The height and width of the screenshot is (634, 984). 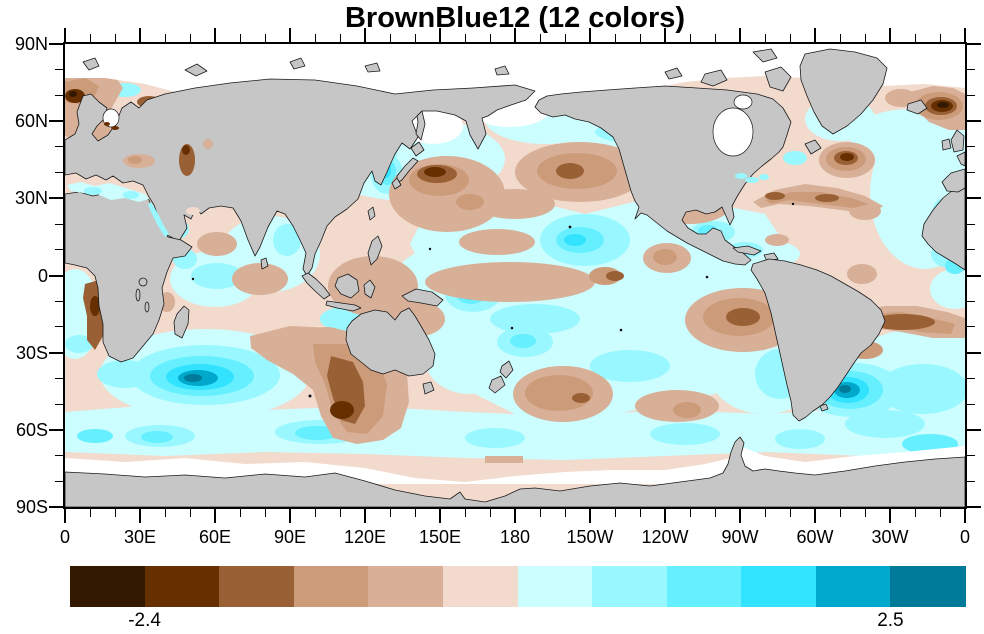 I want to click on landmass-wrangel, so click(x=502, y=70).